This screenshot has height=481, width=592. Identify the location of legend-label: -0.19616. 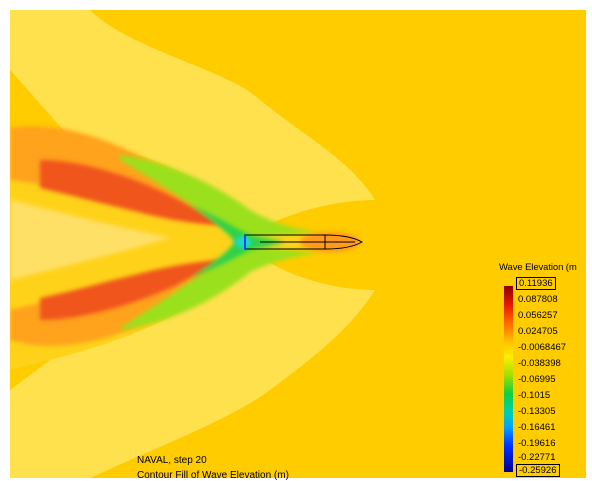
(537, 443).